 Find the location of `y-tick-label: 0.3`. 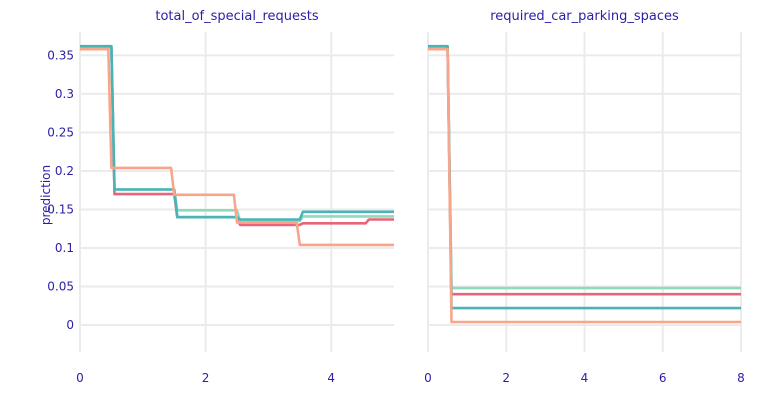

y-tick-label: 0.3 is located at coordinates (64, 94).